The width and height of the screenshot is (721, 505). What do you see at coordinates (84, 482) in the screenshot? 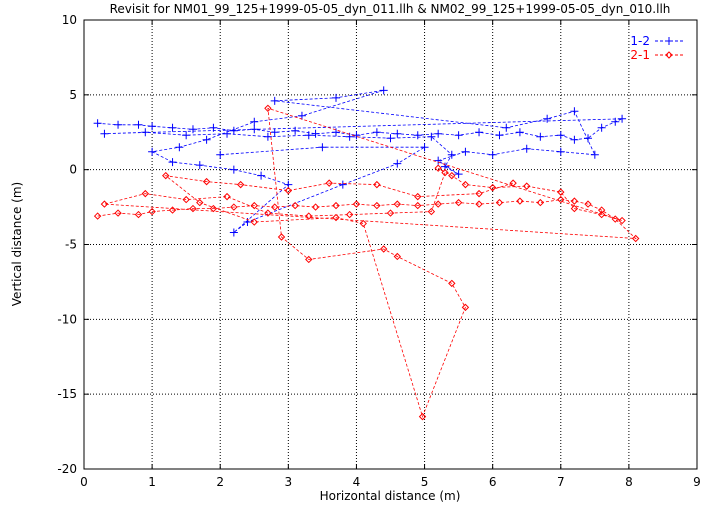
I see `x-tick-label: 0` at bounding box center [84, 482].